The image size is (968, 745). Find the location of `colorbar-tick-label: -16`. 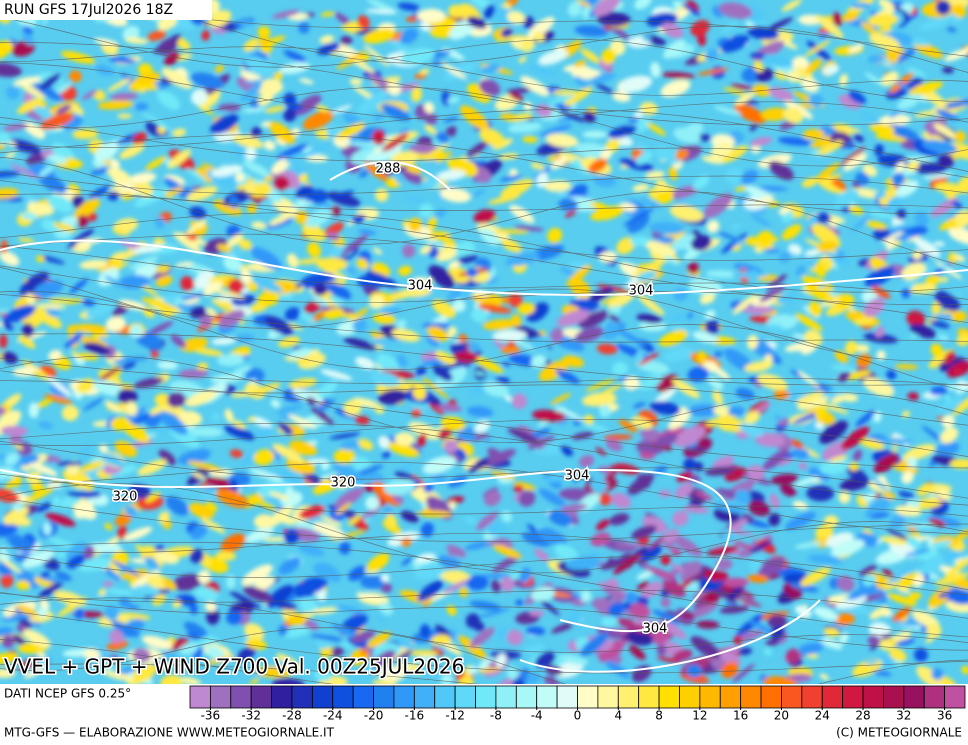

colorbar-tick-label: -16 is located at coordinates (415, 716).